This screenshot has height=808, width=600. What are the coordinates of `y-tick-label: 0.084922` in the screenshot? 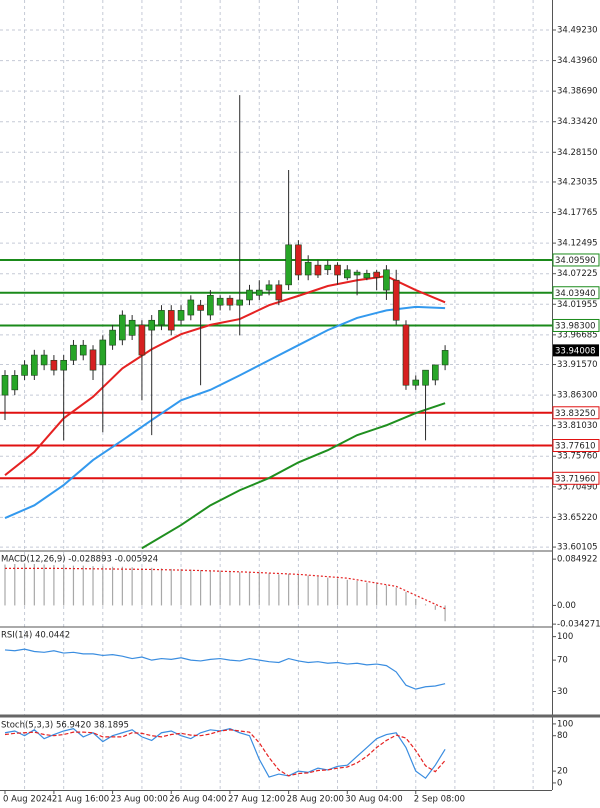 It's located at (577, 560).